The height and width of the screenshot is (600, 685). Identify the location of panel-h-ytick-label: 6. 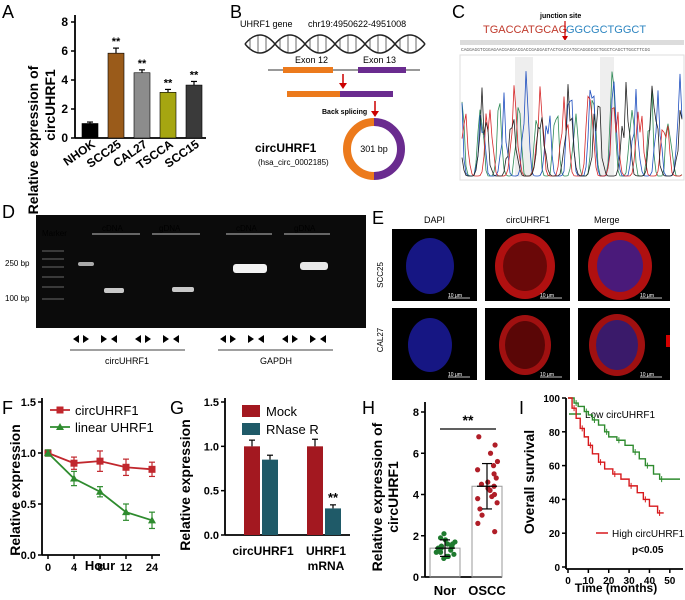
(416, 454).